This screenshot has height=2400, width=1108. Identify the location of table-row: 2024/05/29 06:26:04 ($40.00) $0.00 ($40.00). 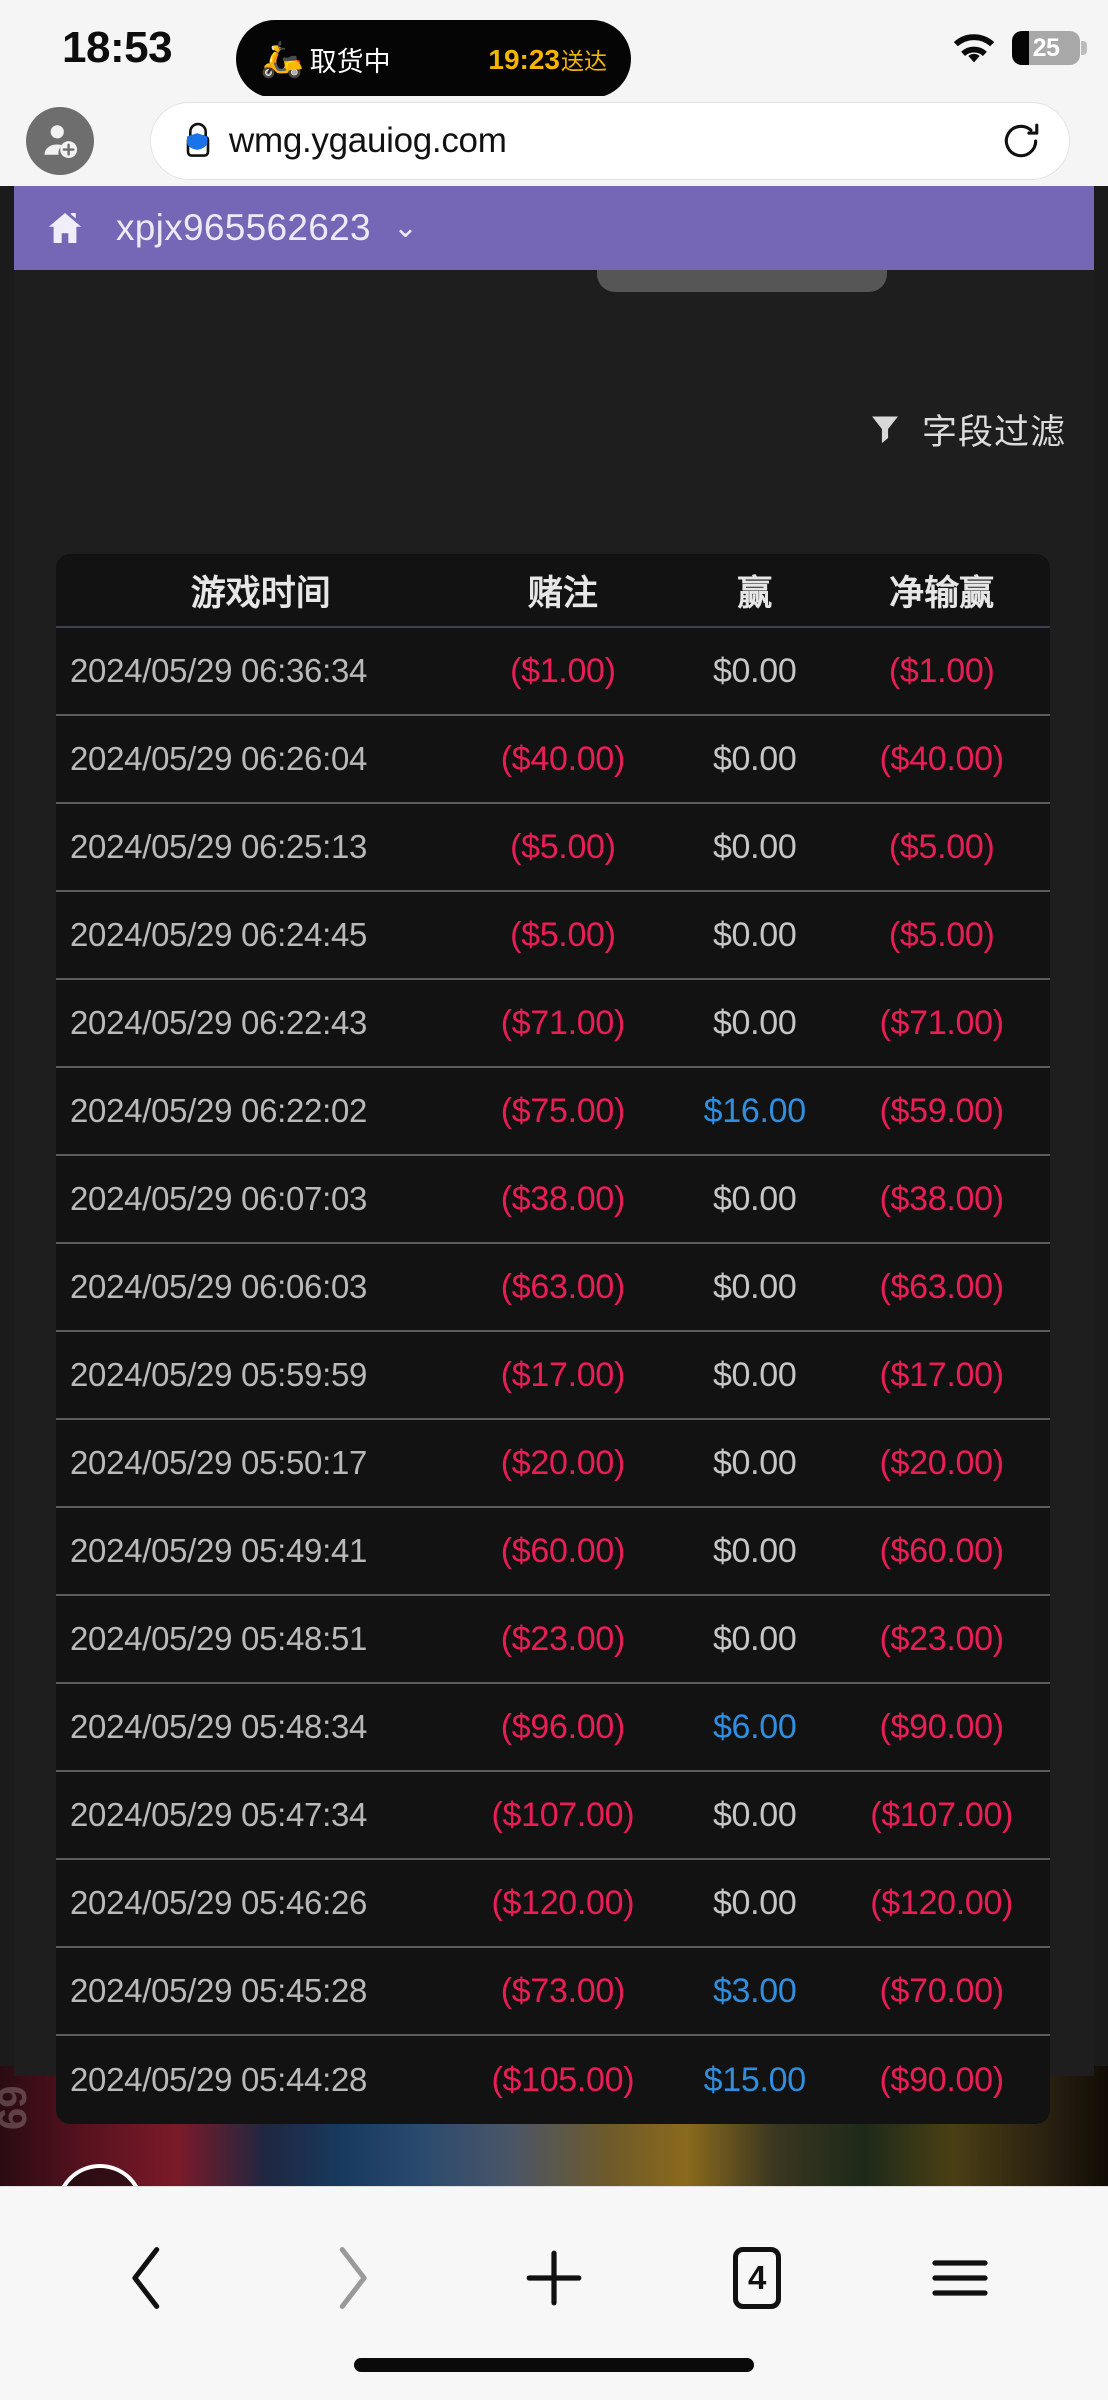
(553, 760).